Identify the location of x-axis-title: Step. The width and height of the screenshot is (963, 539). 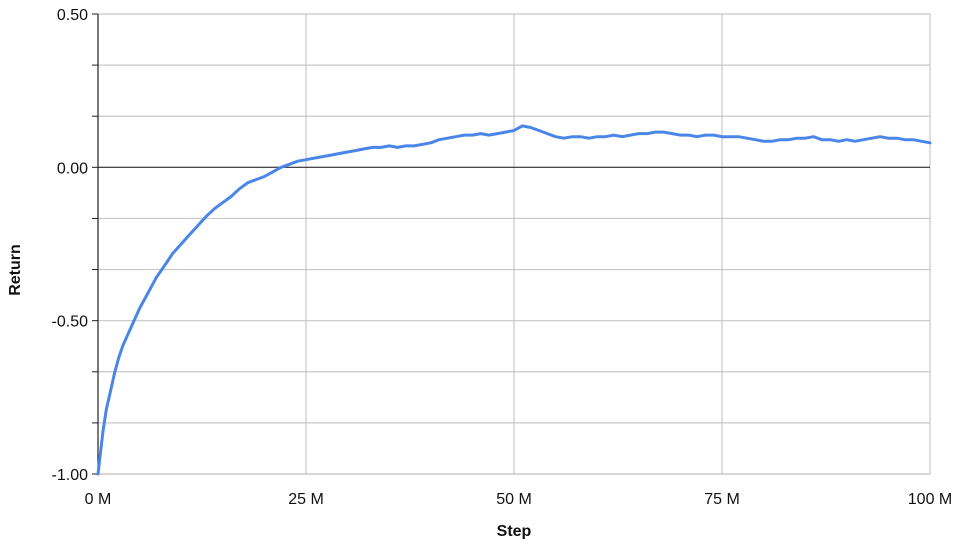
(514, 531).